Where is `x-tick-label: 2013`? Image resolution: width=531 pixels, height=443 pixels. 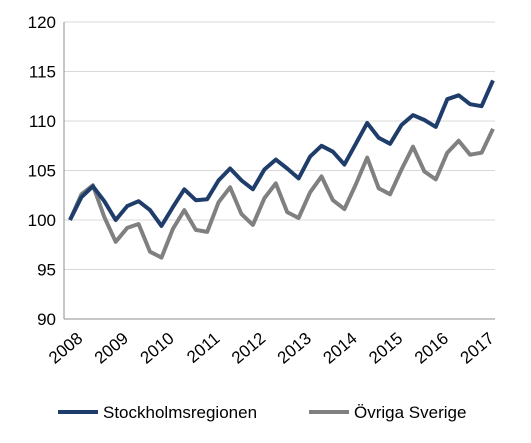 x-tick-label: 2013 is located at coordinates (294, 348).